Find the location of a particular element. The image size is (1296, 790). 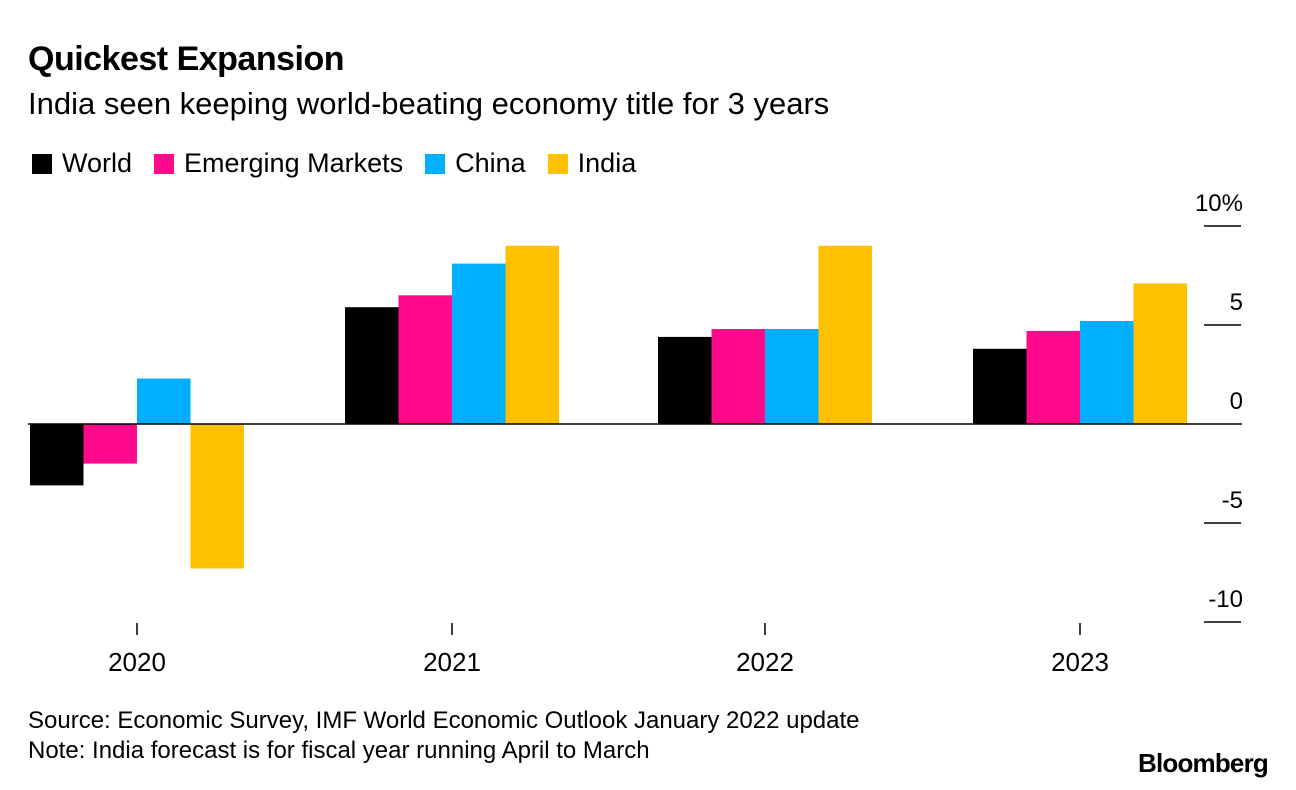

bloomberg-logo: Bloomberg is located at coordinates (1203, 763).